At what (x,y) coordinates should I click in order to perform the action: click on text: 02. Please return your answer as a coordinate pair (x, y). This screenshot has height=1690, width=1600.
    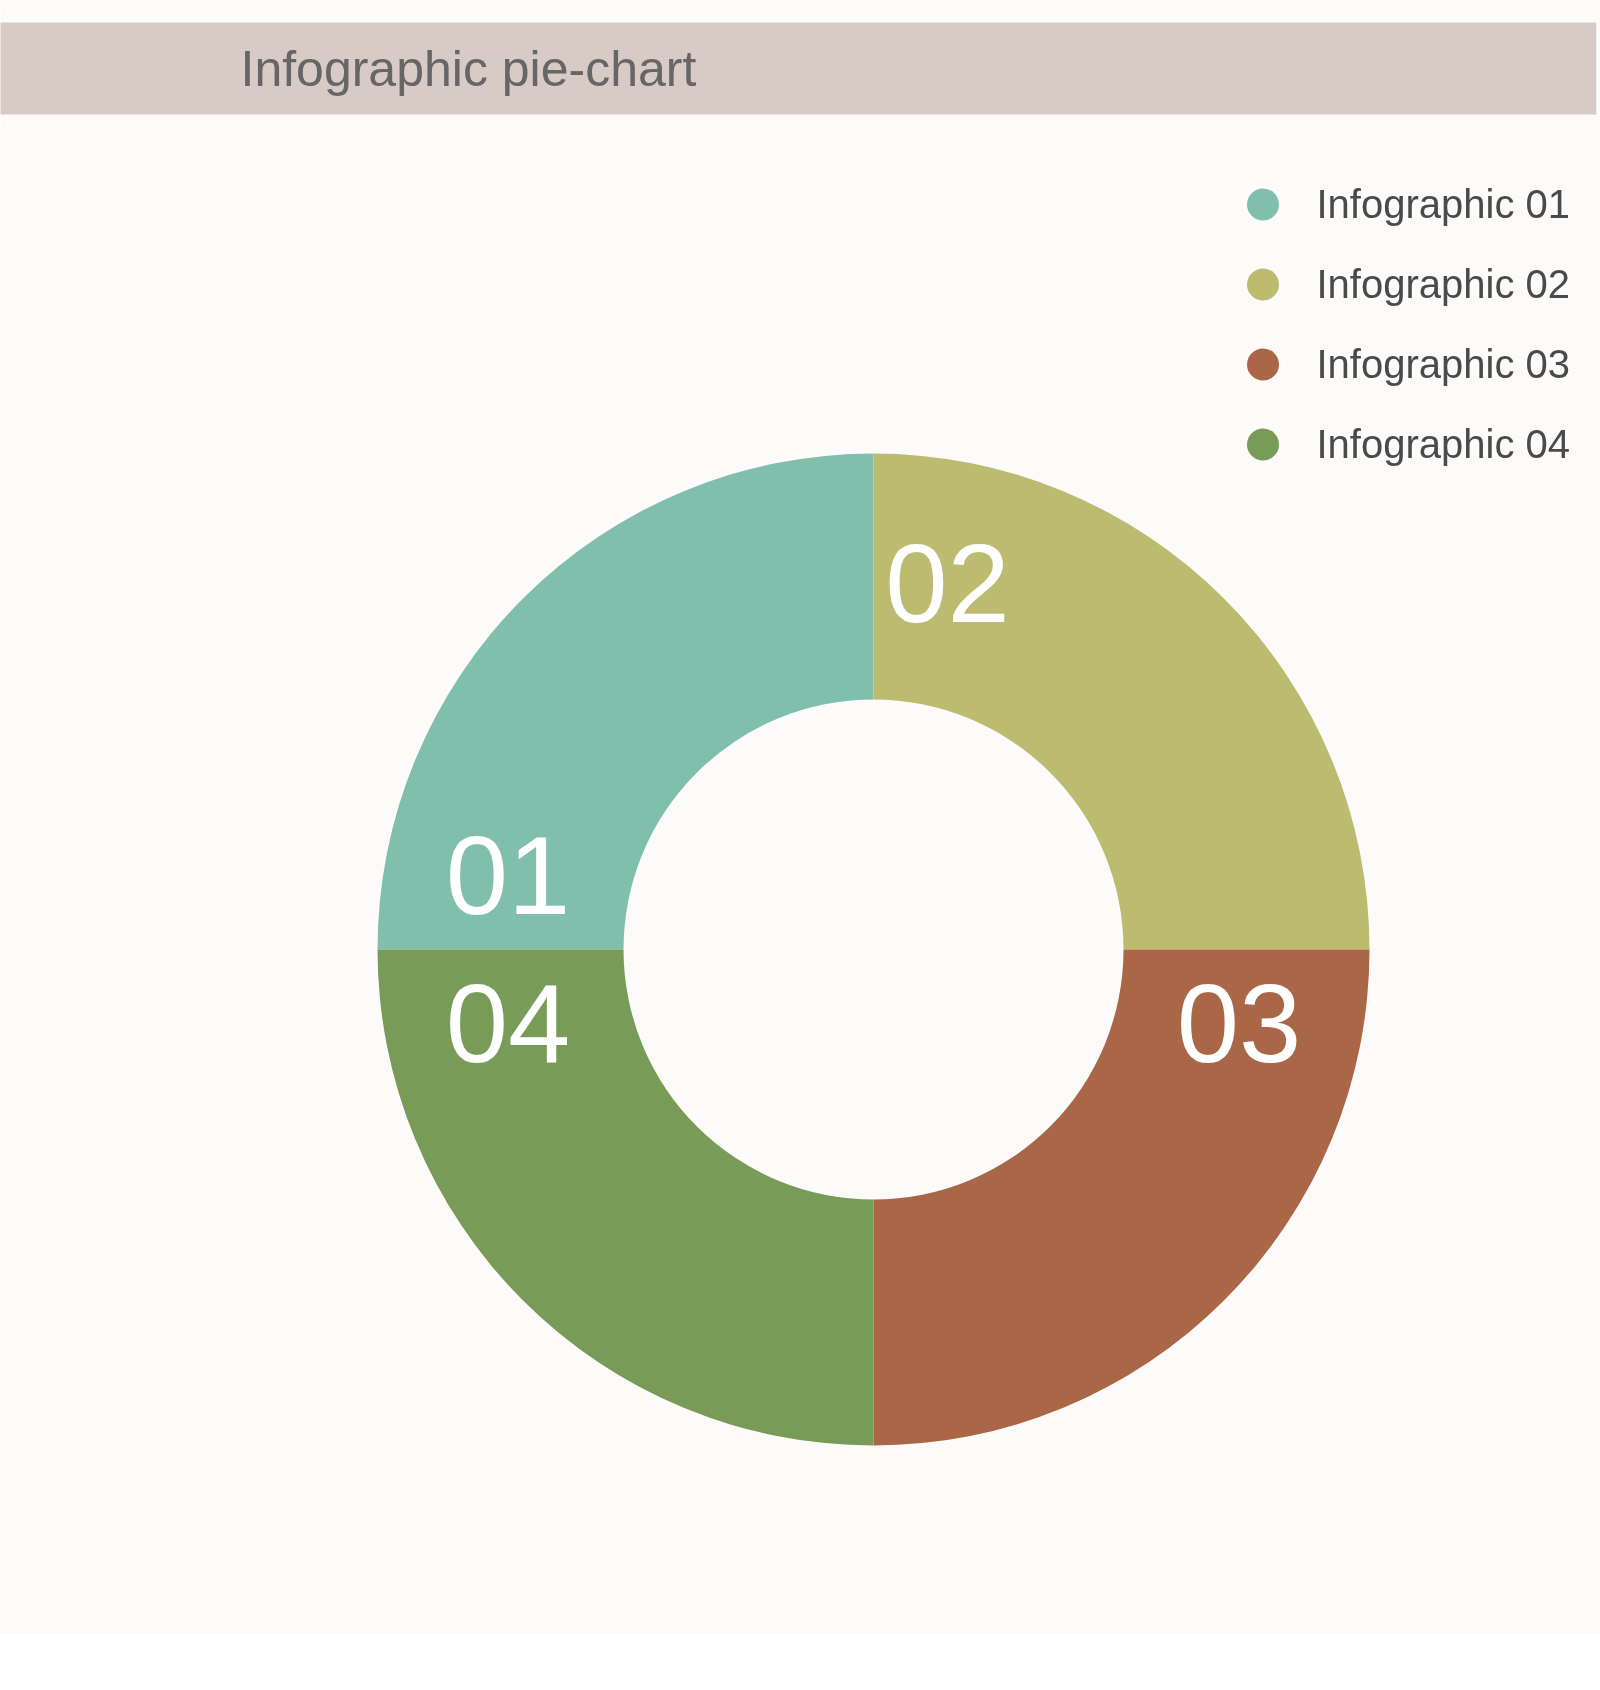
    Looking at the image, I should click on (947, 584).